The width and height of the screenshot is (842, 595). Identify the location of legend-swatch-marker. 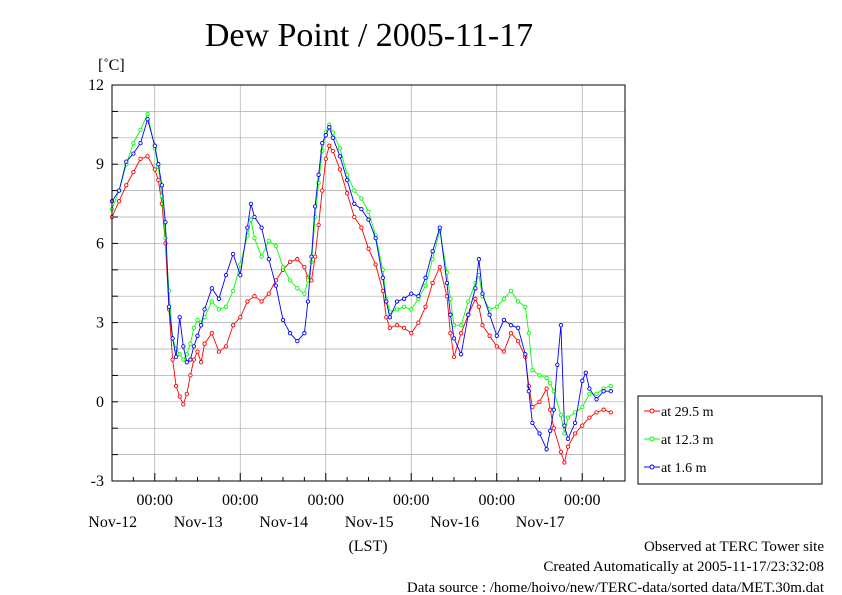
(652, 467).